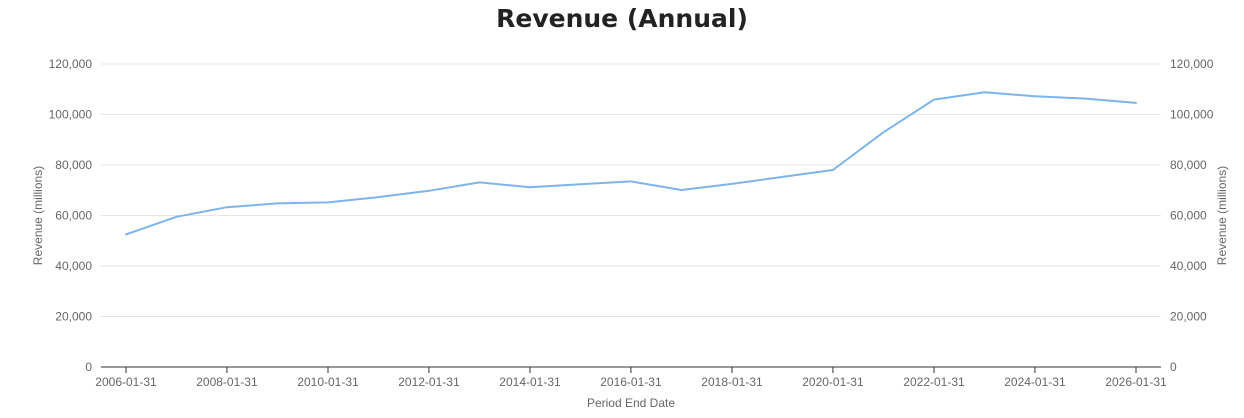 The width and height of the screenshot is (1244, 418). What do you see at coordinates (126, 382) in the screenshot?
I see `x-tick-label: 2006-01-31` at bounding box center [126, 382].